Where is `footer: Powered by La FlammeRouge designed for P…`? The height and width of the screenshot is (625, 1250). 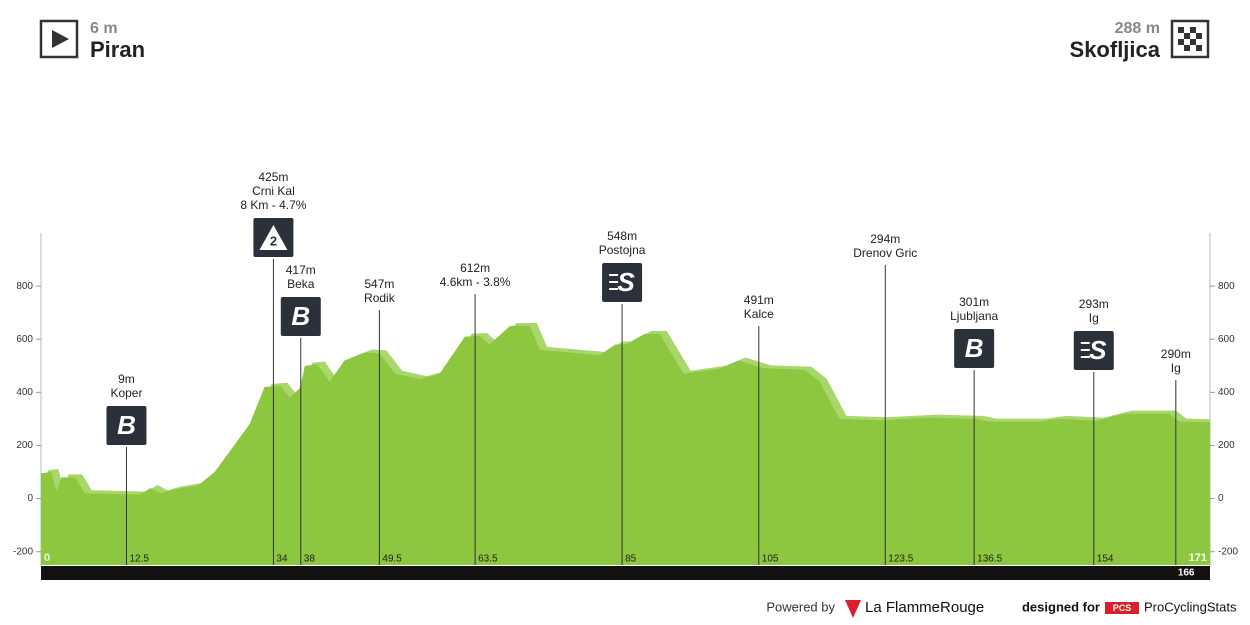 footer: Powered by La FlammeRouge designed for P… is located at coordinates (1001, 608).